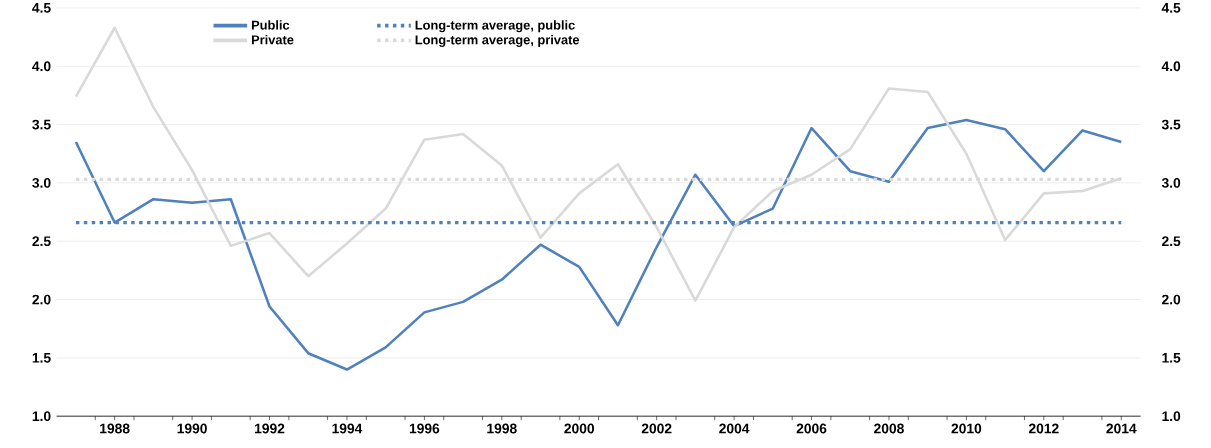  I want to click on y-tick-label: 1.0, so click(41, 416).